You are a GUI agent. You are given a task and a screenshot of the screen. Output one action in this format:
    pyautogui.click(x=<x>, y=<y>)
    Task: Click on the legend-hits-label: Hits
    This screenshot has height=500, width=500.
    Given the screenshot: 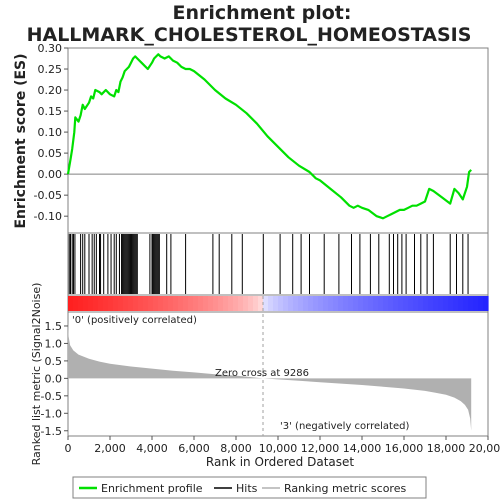 What is the action you would take?
    pyautogui.click(x=247, y=488)
    